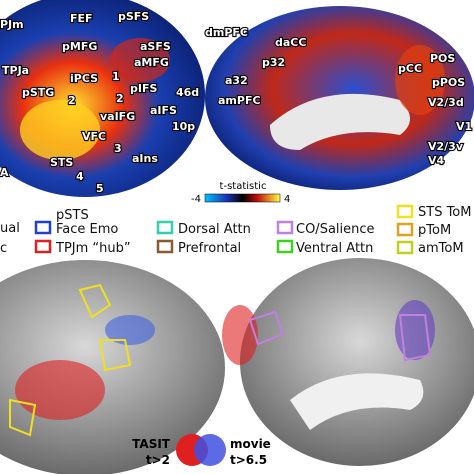 This screenshot has width=474, height=474. I want to click on region-label: POS, so click(442, 58).